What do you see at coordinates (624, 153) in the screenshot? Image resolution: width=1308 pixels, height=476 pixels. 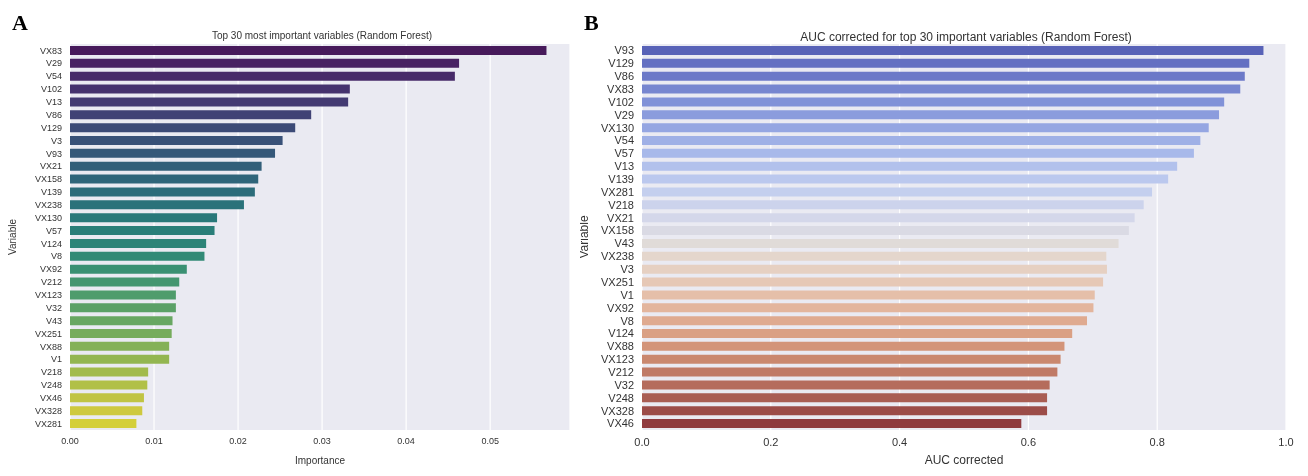 I see `y-tick-label: V57` at bounding box center [624, 153].